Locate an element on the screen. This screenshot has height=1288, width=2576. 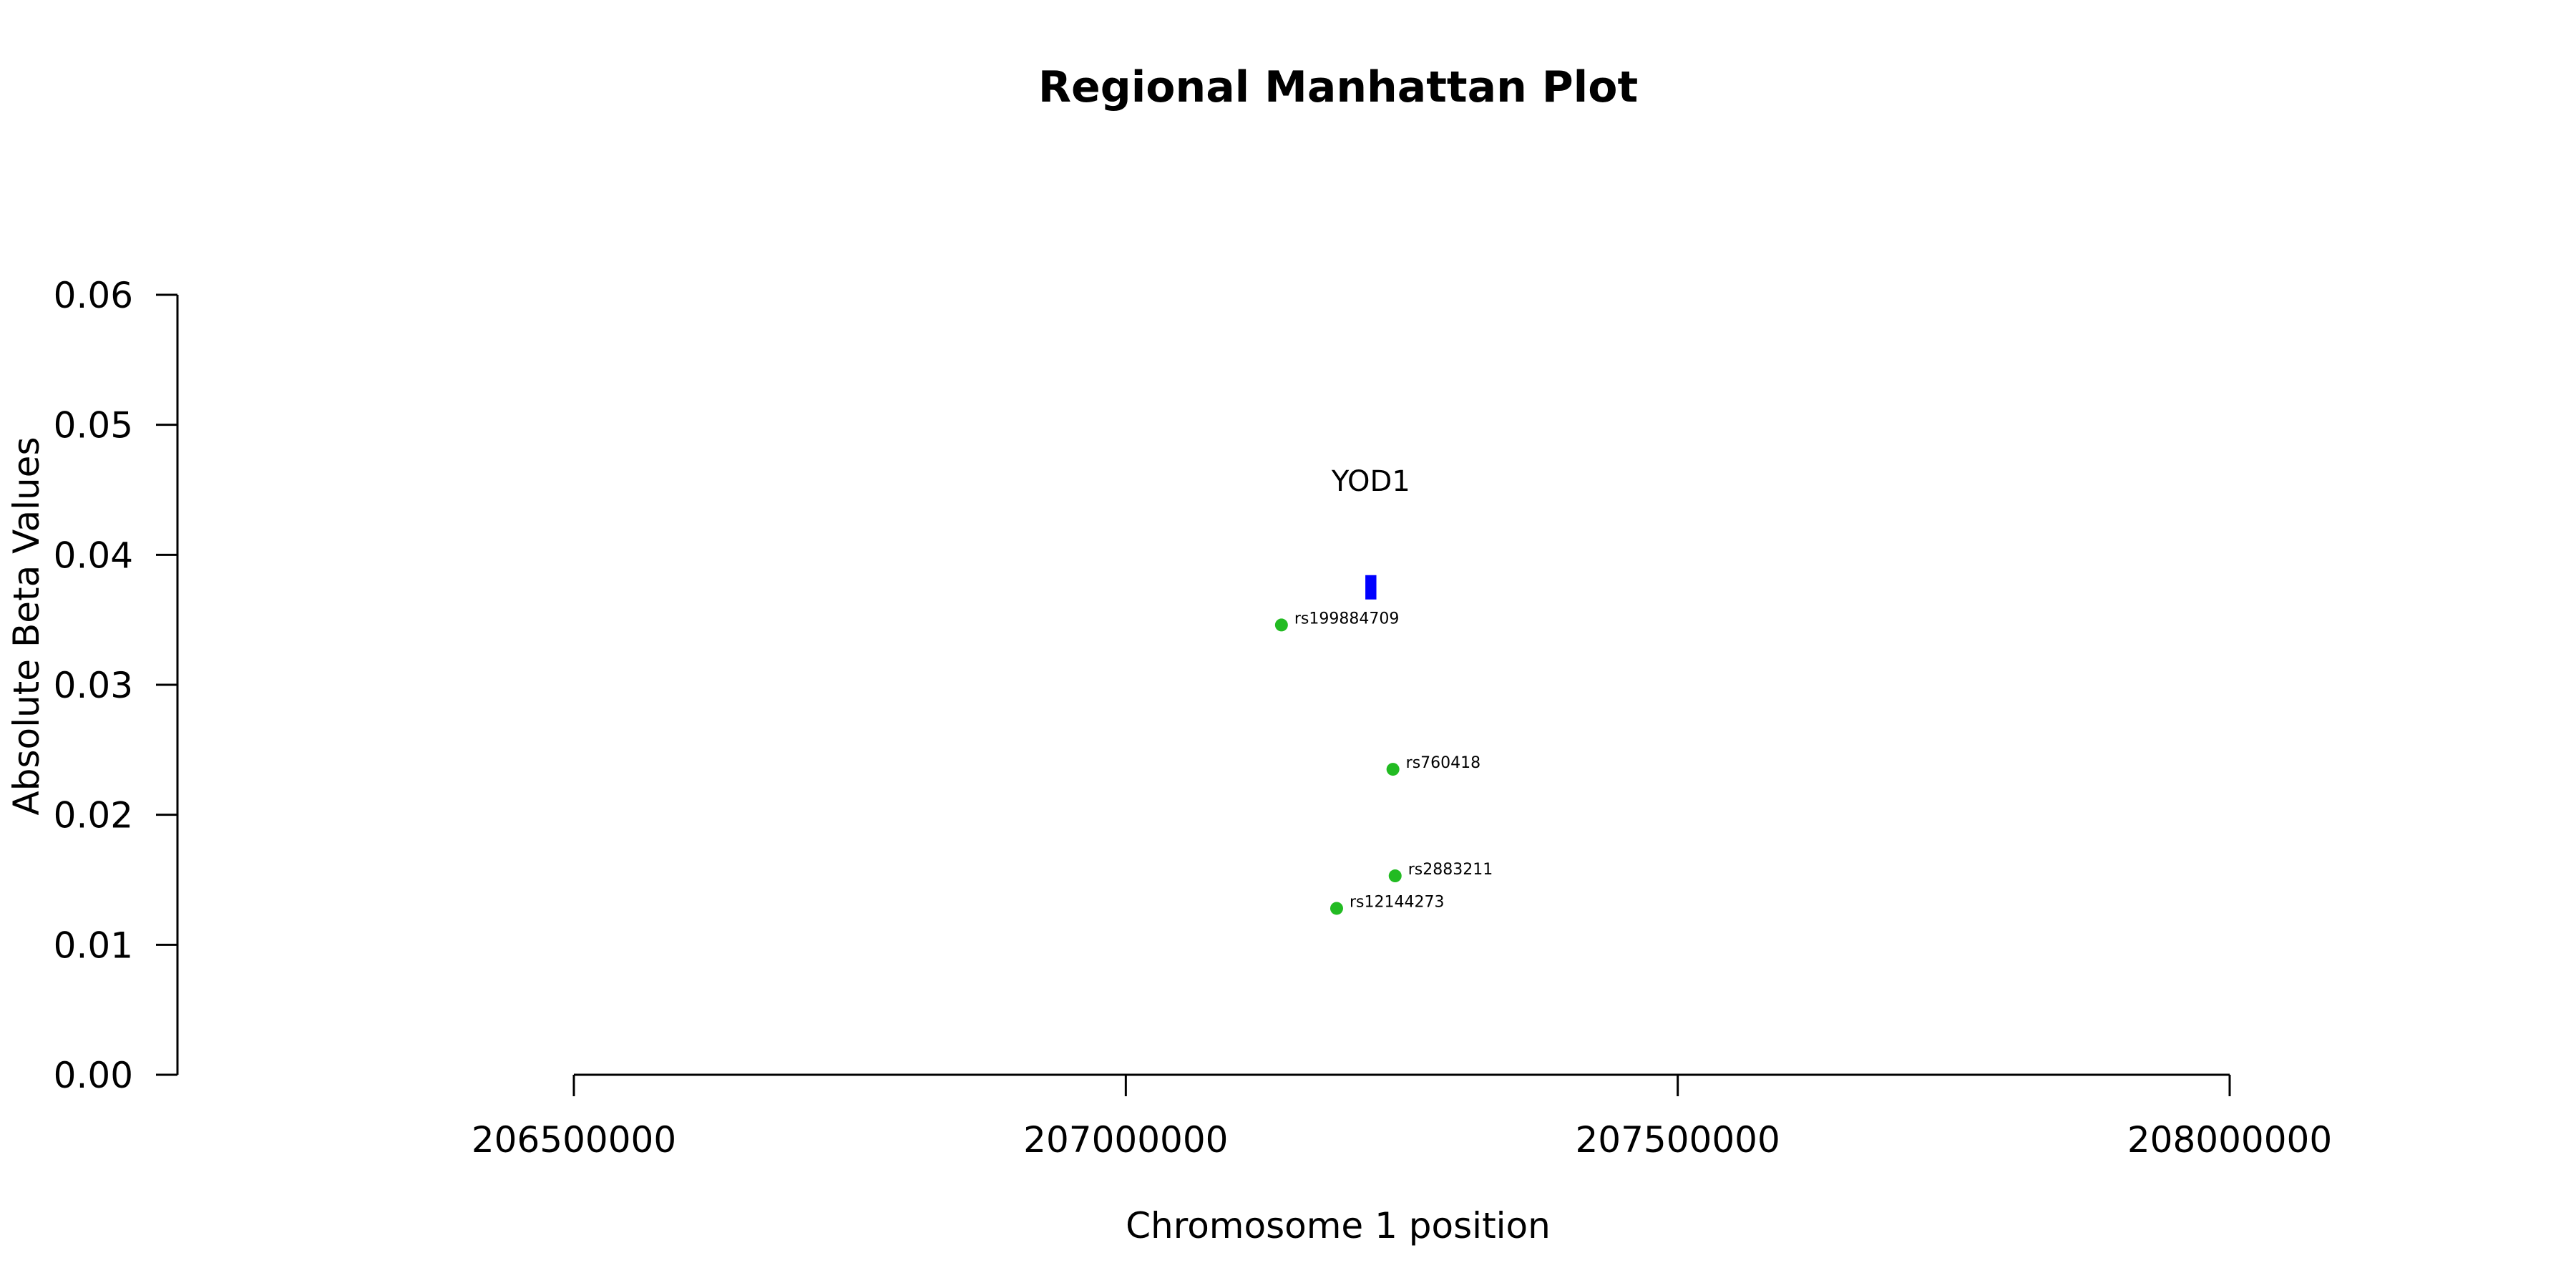
x-axis: 206500000 207000000 207500000 208000000 is located at coordinates (1402, 1117).